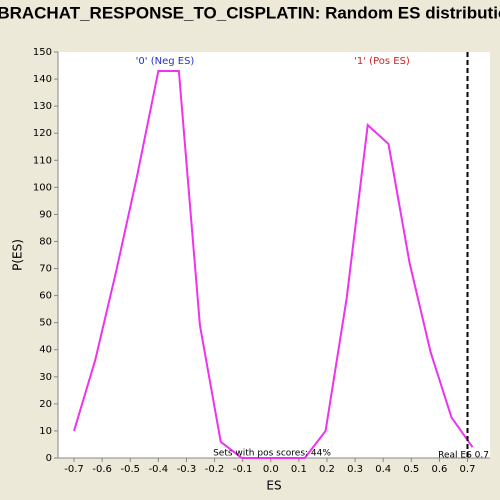  I want to click on x-tick-label: 0.5, so click(411, 469).